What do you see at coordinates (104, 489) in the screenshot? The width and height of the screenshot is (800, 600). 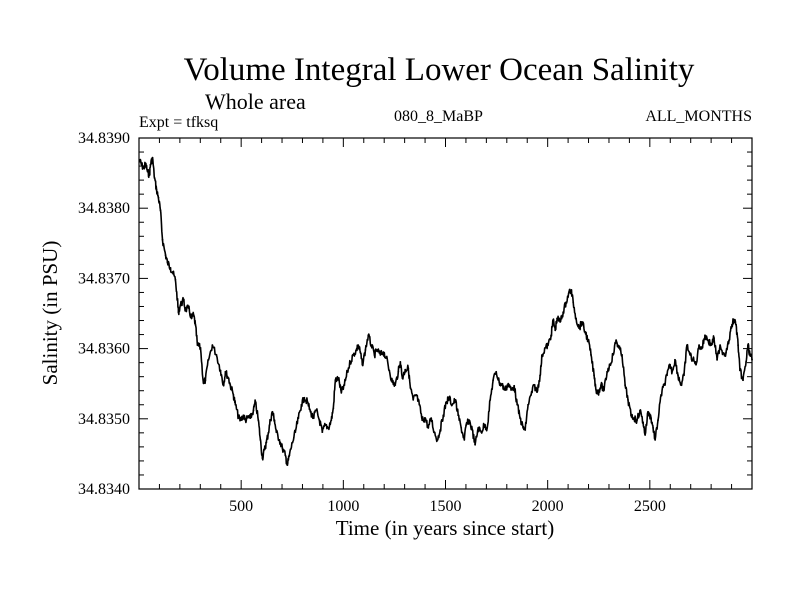 I see `y-tick-label: 34.8340` at bounding box center [104, 489].